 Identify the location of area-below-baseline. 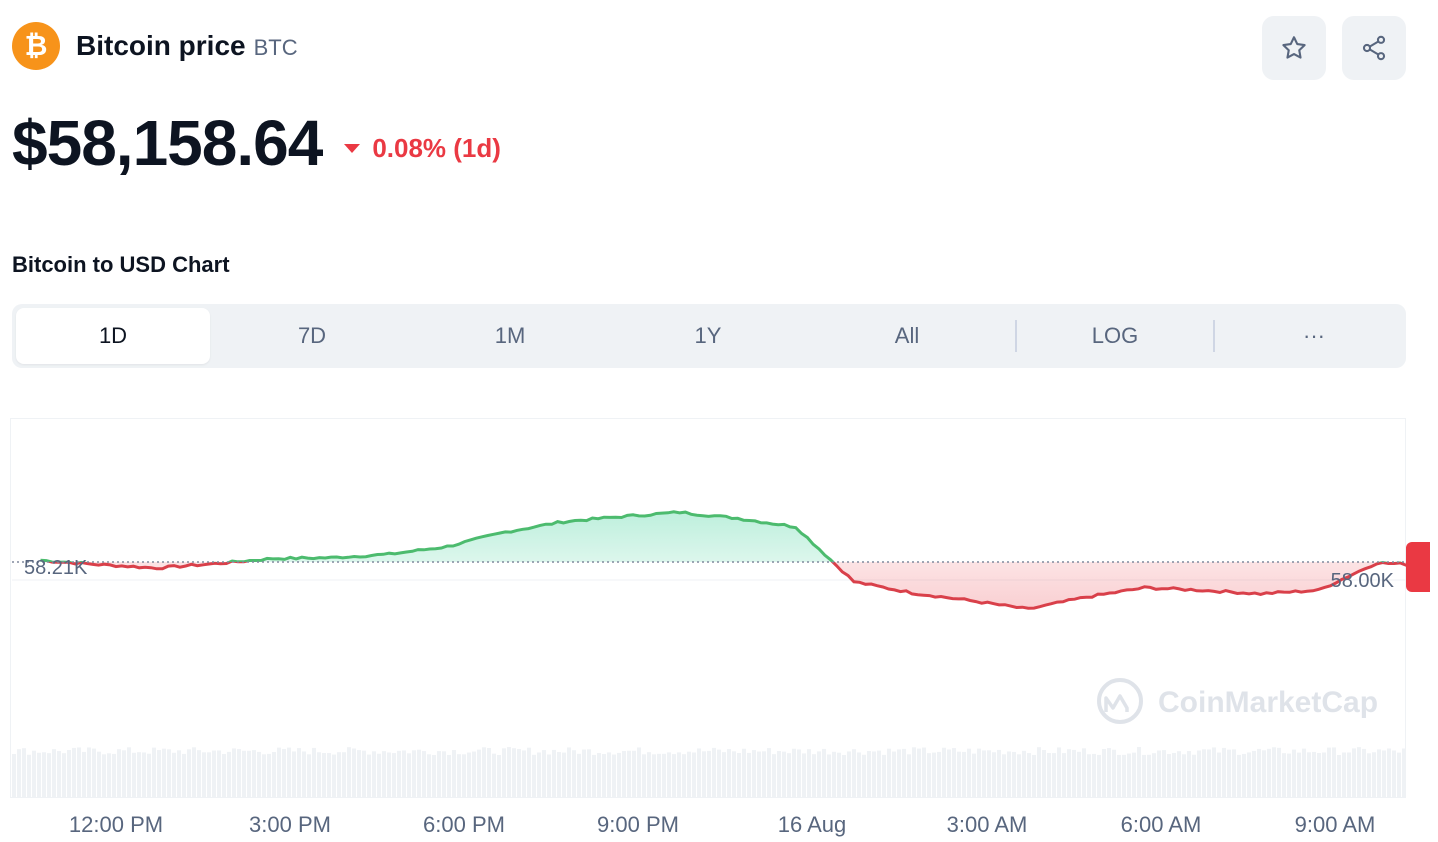
(723, 585).